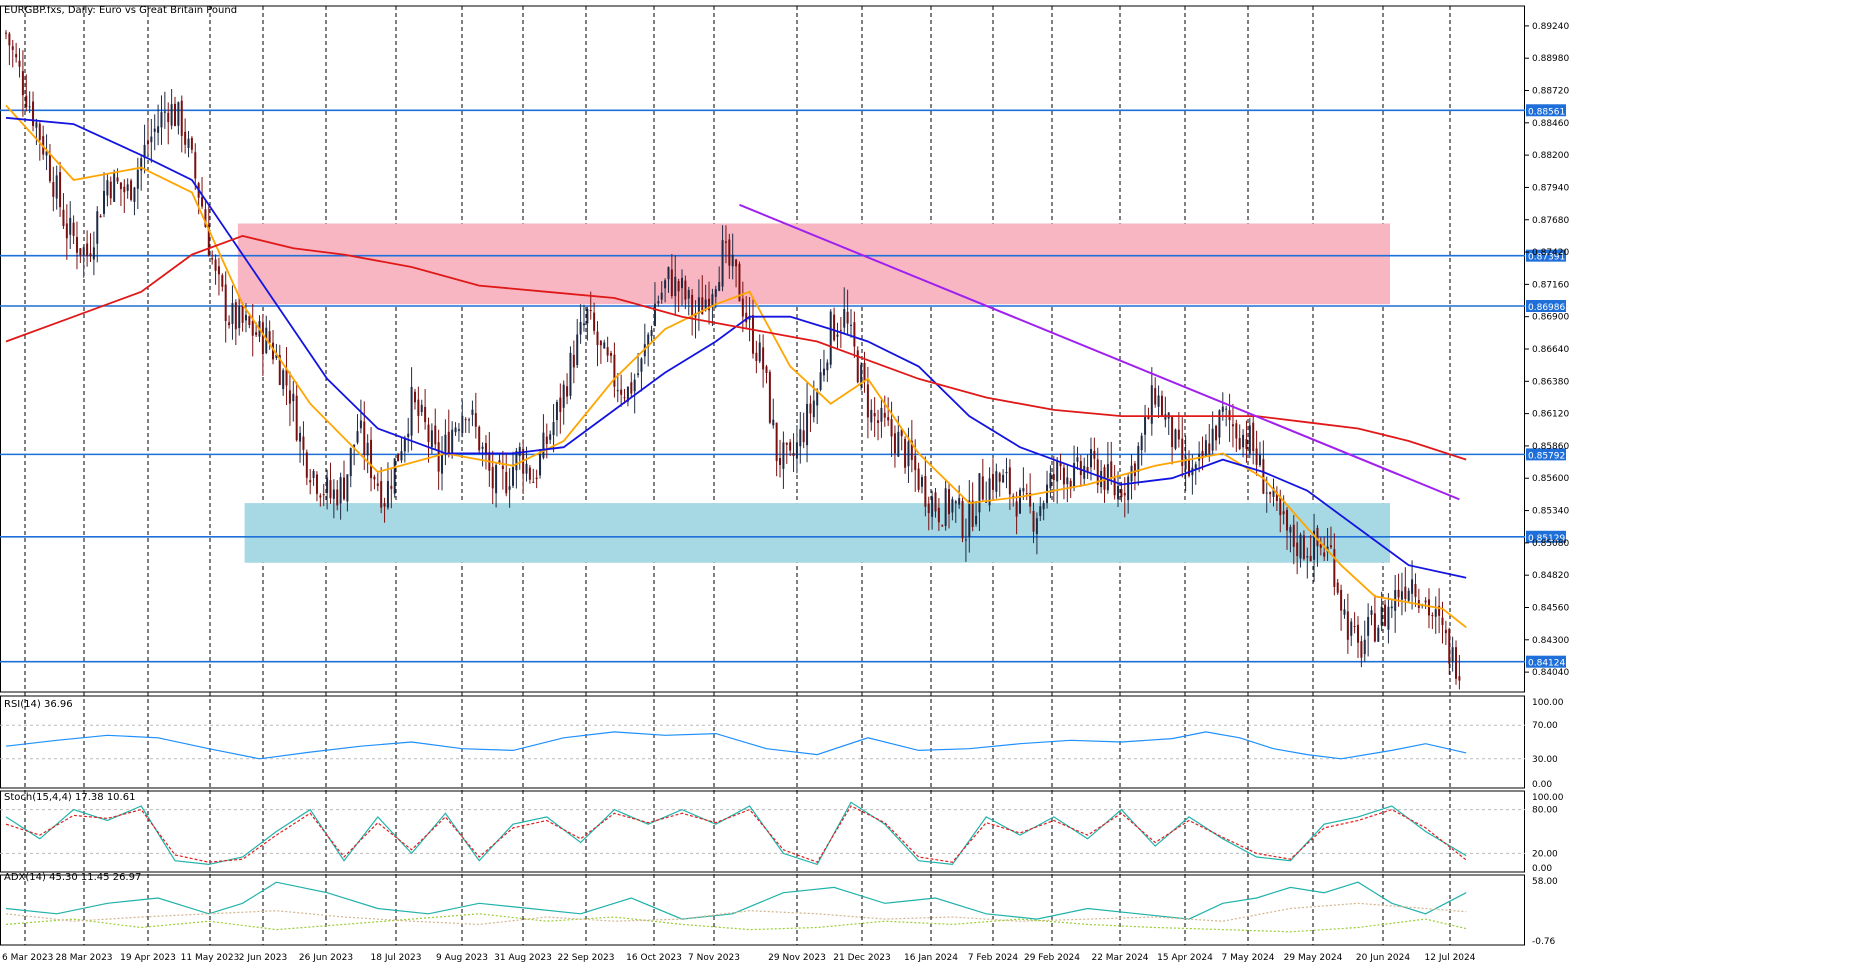 Image resolution: width=1875 pixels, height=965 pixels. What do you see at coordinates (1550, 253) in the screenshot?
I see `price-tick-label: 0.87420` at bounding box center [1550, 253].